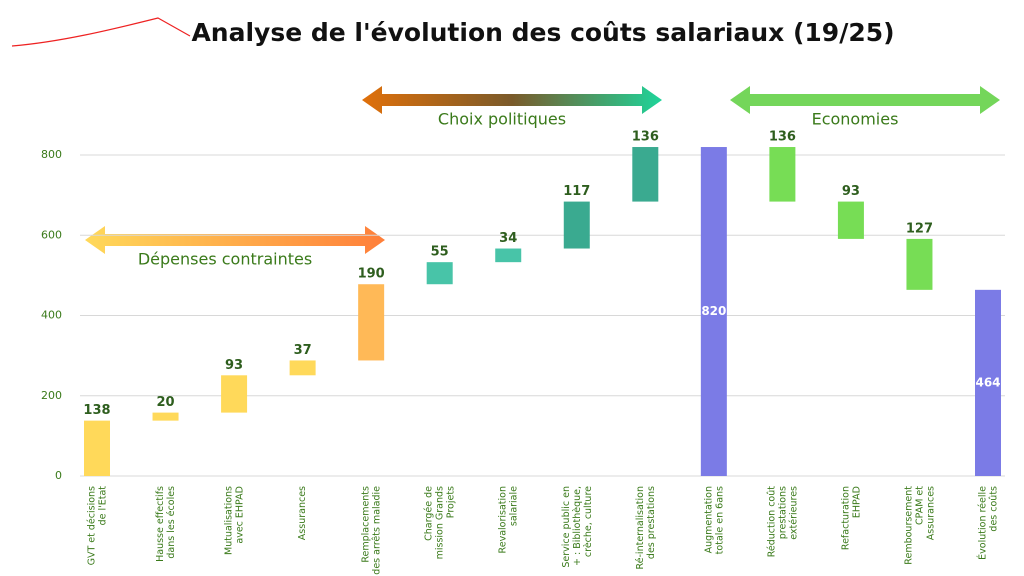 Image resolution: width=1024 pixels, height=576 pixels. I want to click on value-label: 55, so click(440, 252).